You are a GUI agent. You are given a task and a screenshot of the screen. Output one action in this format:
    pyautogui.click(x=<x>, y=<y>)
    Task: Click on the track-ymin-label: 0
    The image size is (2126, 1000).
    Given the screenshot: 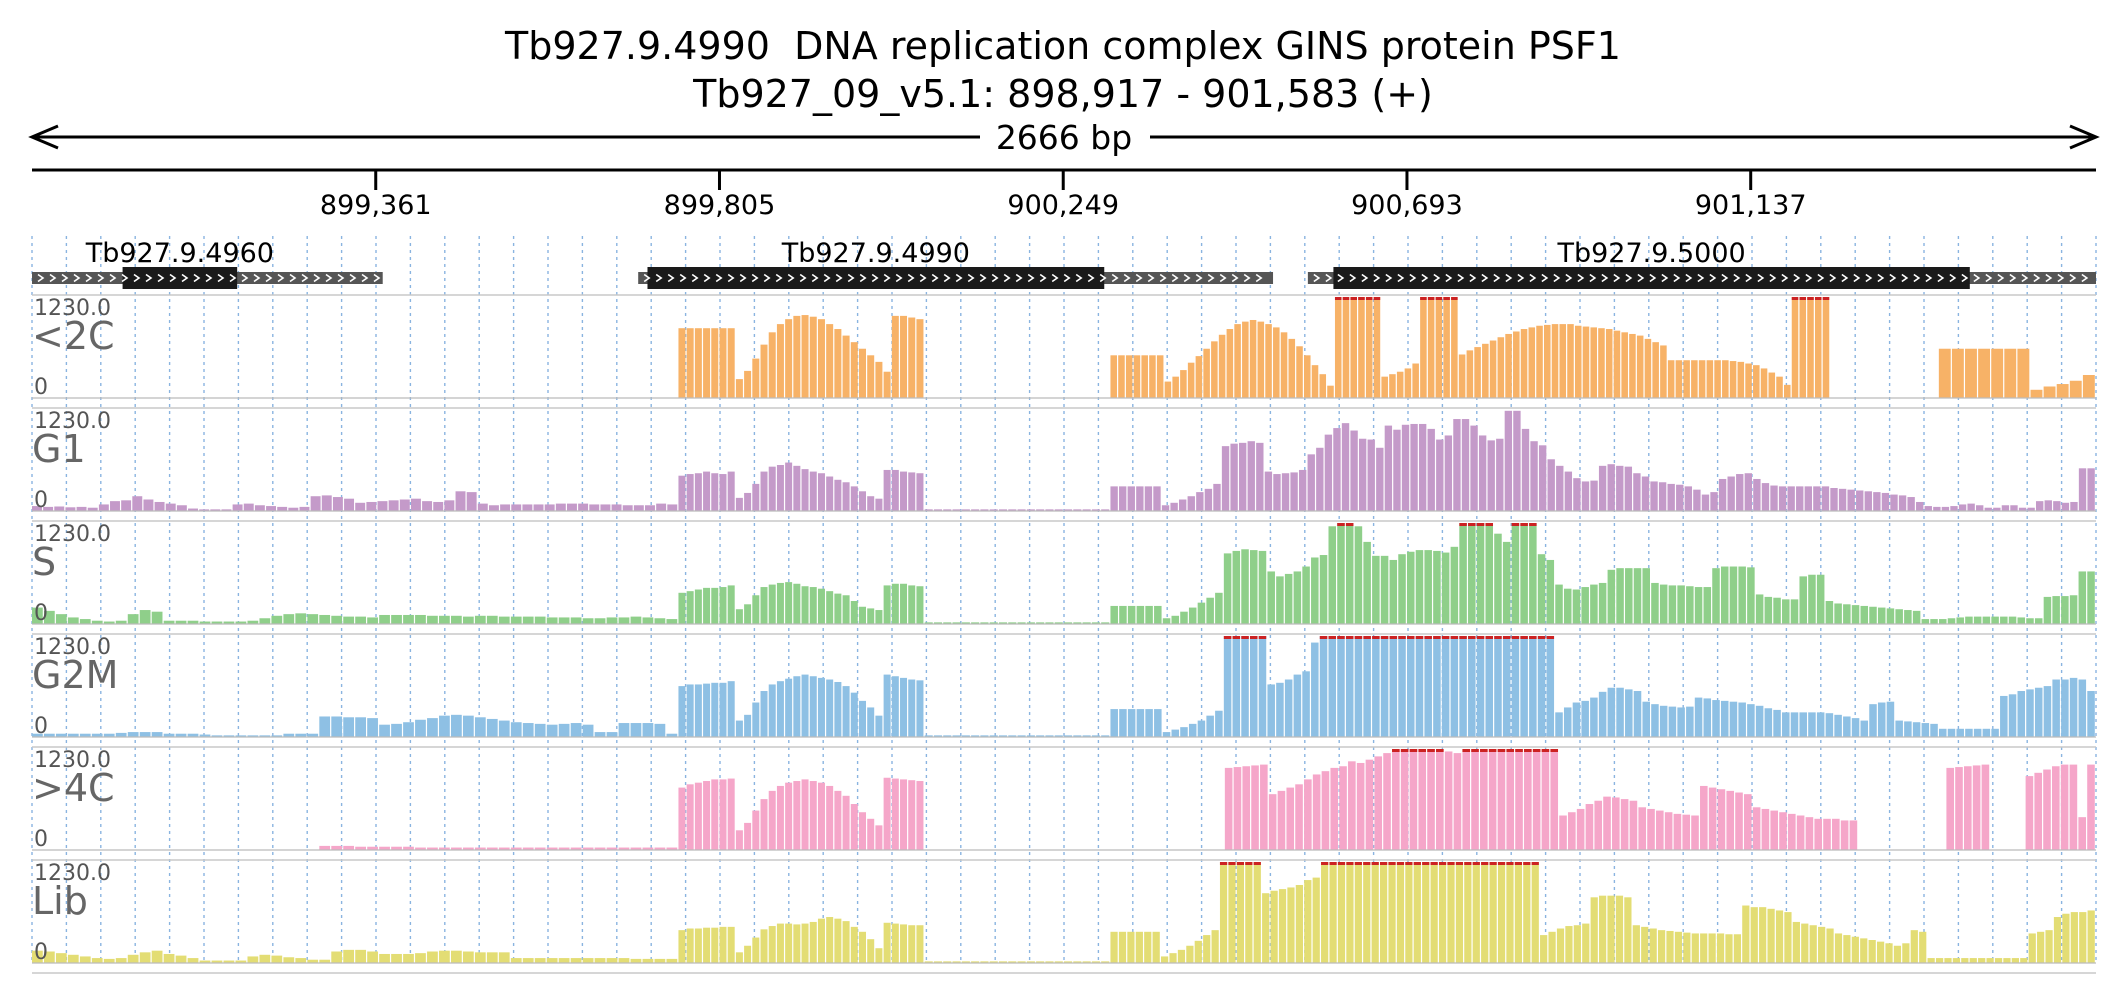 What is the action you would take?
    pyautogui.click(x=41, y=387)
    